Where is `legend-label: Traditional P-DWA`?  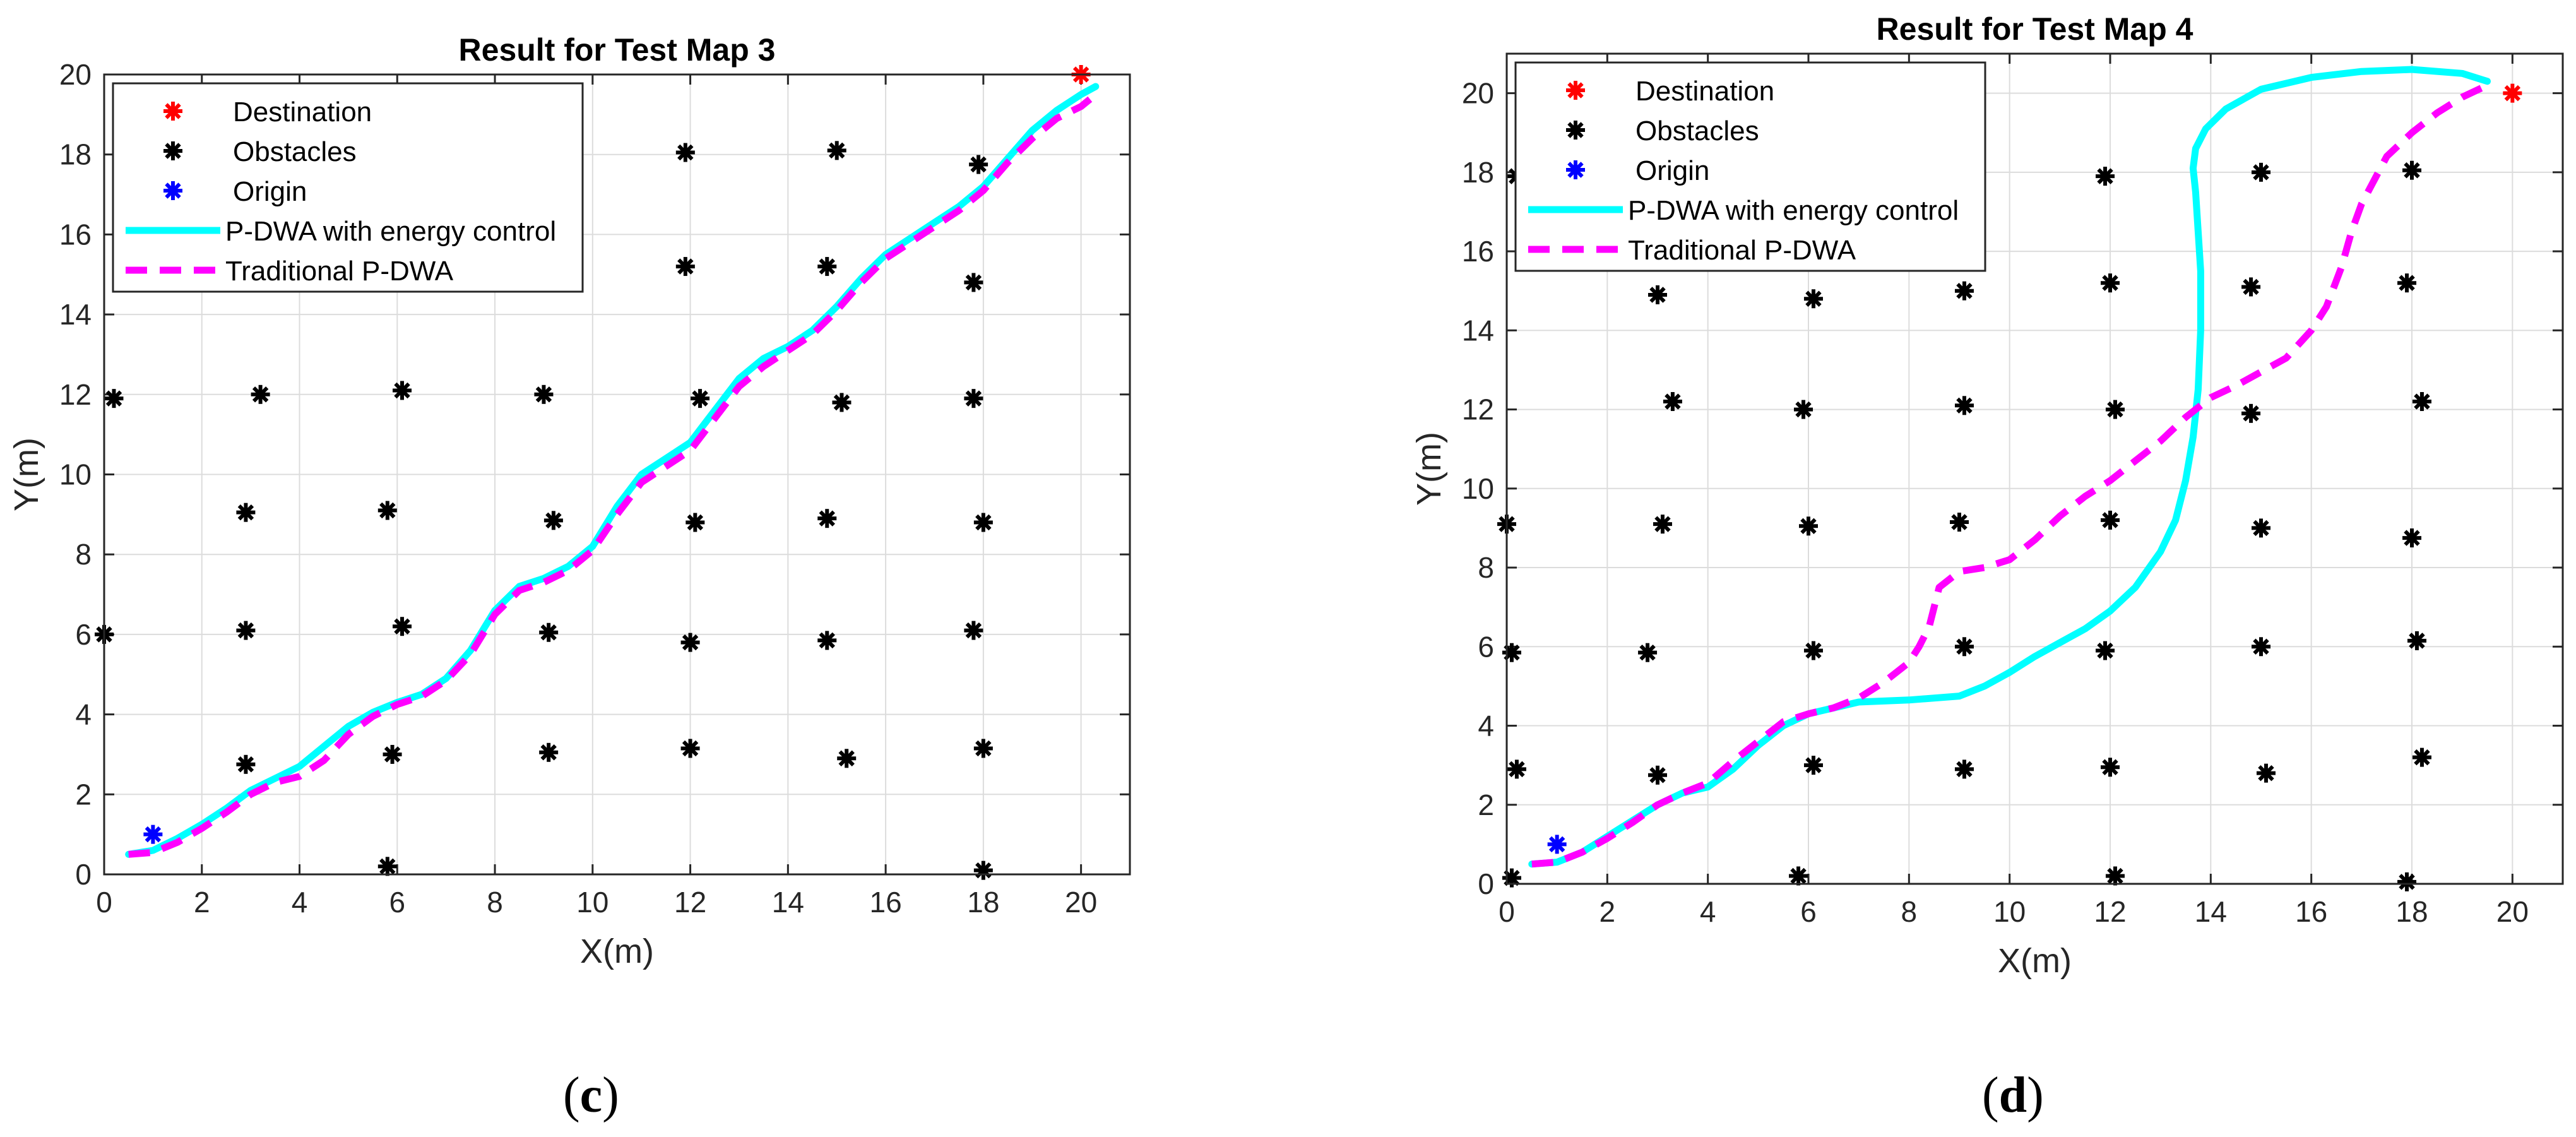
legend-label: Traditional P-DWA is located at coordinates (340, 271).